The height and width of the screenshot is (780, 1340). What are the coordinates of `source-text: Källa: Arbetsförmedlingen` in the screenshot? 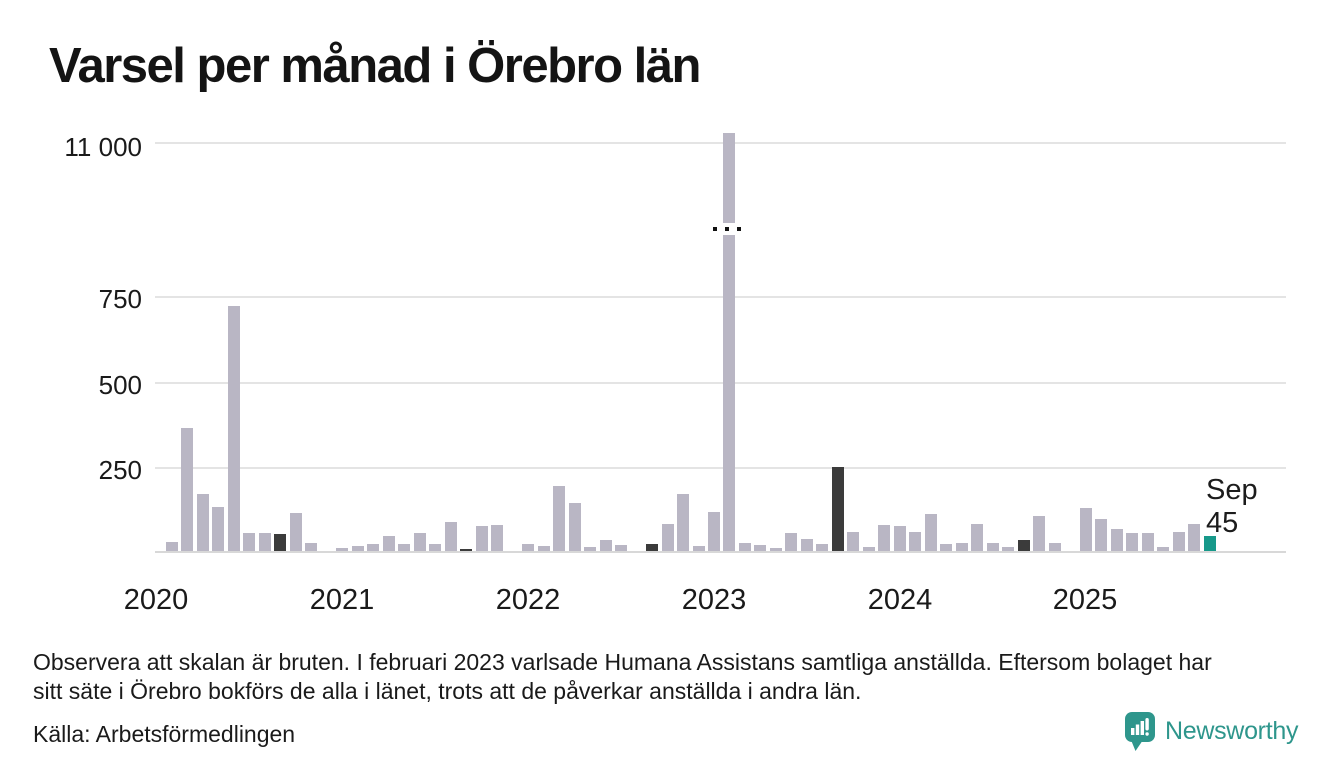 It's located at (164, 734).